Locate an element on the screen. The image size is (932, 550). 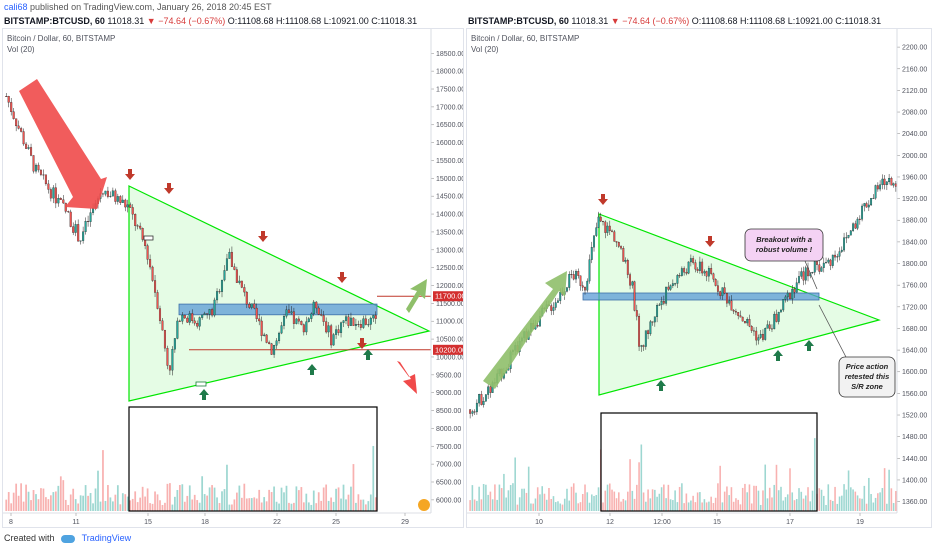
price-tick-label: 10000.00 is located at coordinates (449, 357).